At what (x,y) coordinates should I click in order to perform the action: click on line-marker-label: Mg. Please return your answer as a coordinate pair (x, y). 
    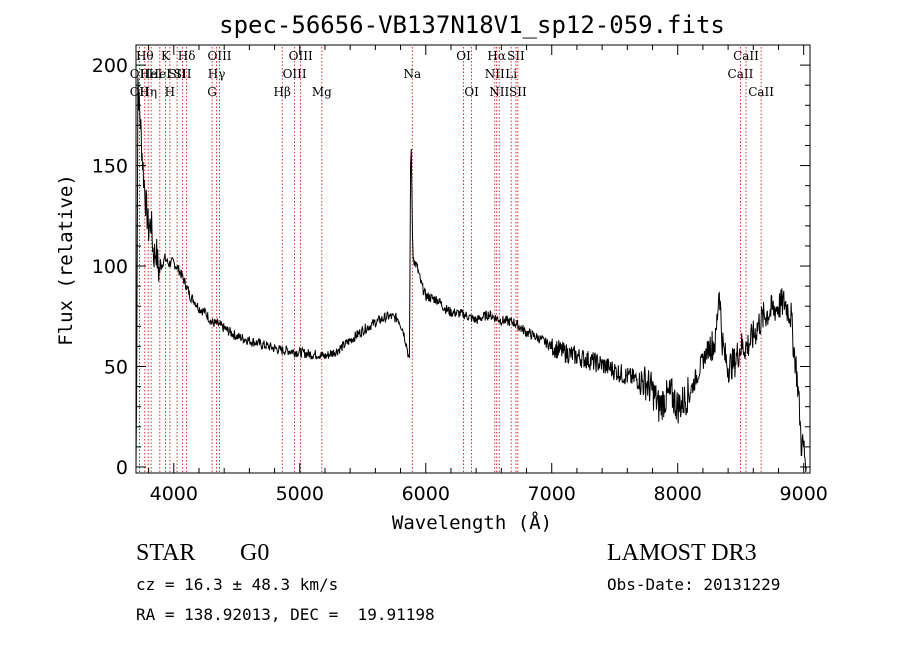
    Looking at the image, I should click on (322, 92).